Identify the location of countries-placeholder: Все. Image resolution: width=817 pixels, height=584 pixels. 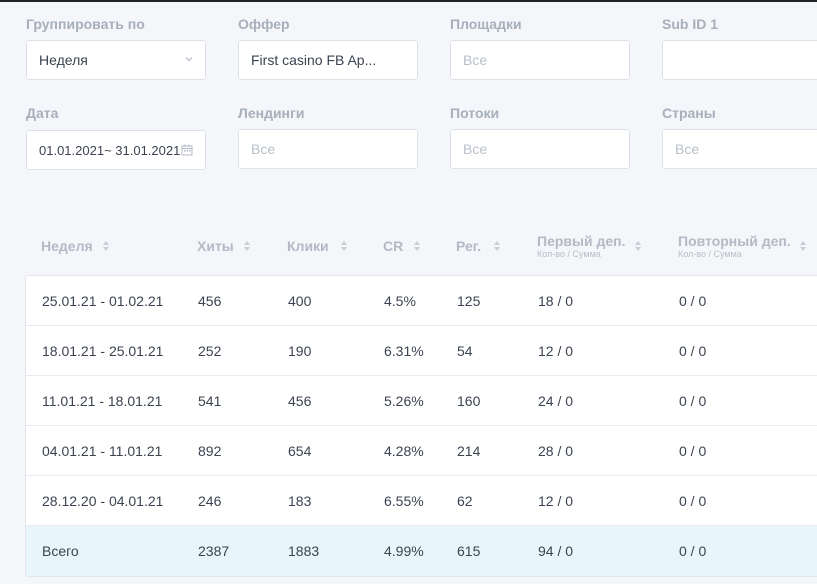
(687, 149).